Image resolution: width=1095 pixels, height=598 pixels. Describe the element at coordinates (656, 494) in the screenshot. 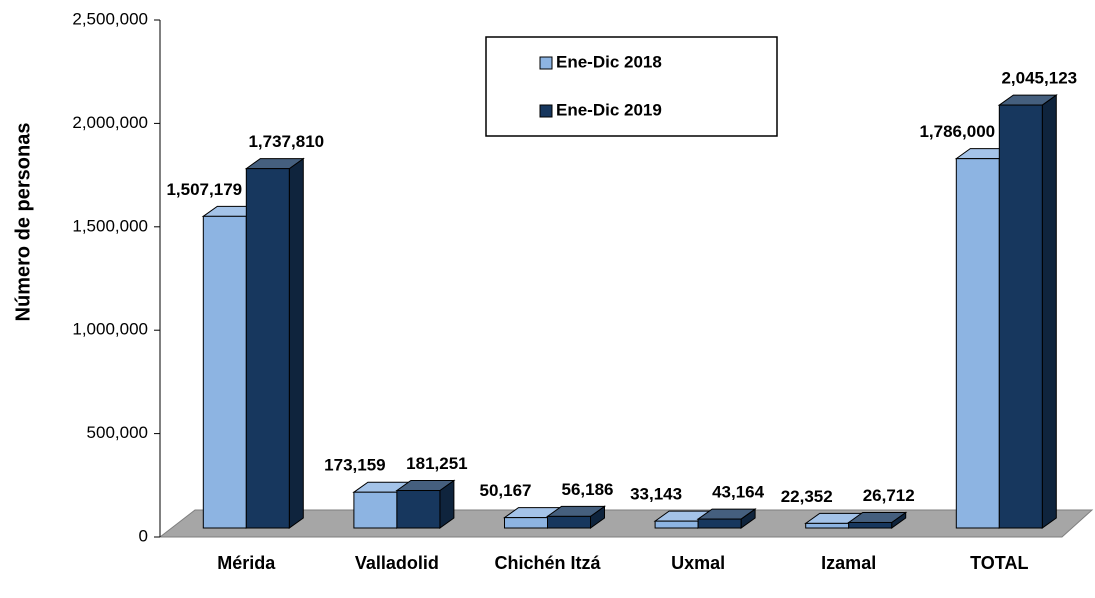

I see `data-label: 33,143` at that location.